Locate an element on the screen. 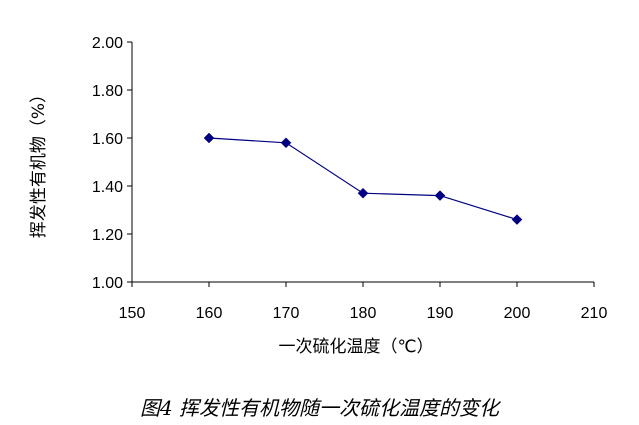  y-axis-title: 挥发性有机物（%） is located at coordinates (39, 162).